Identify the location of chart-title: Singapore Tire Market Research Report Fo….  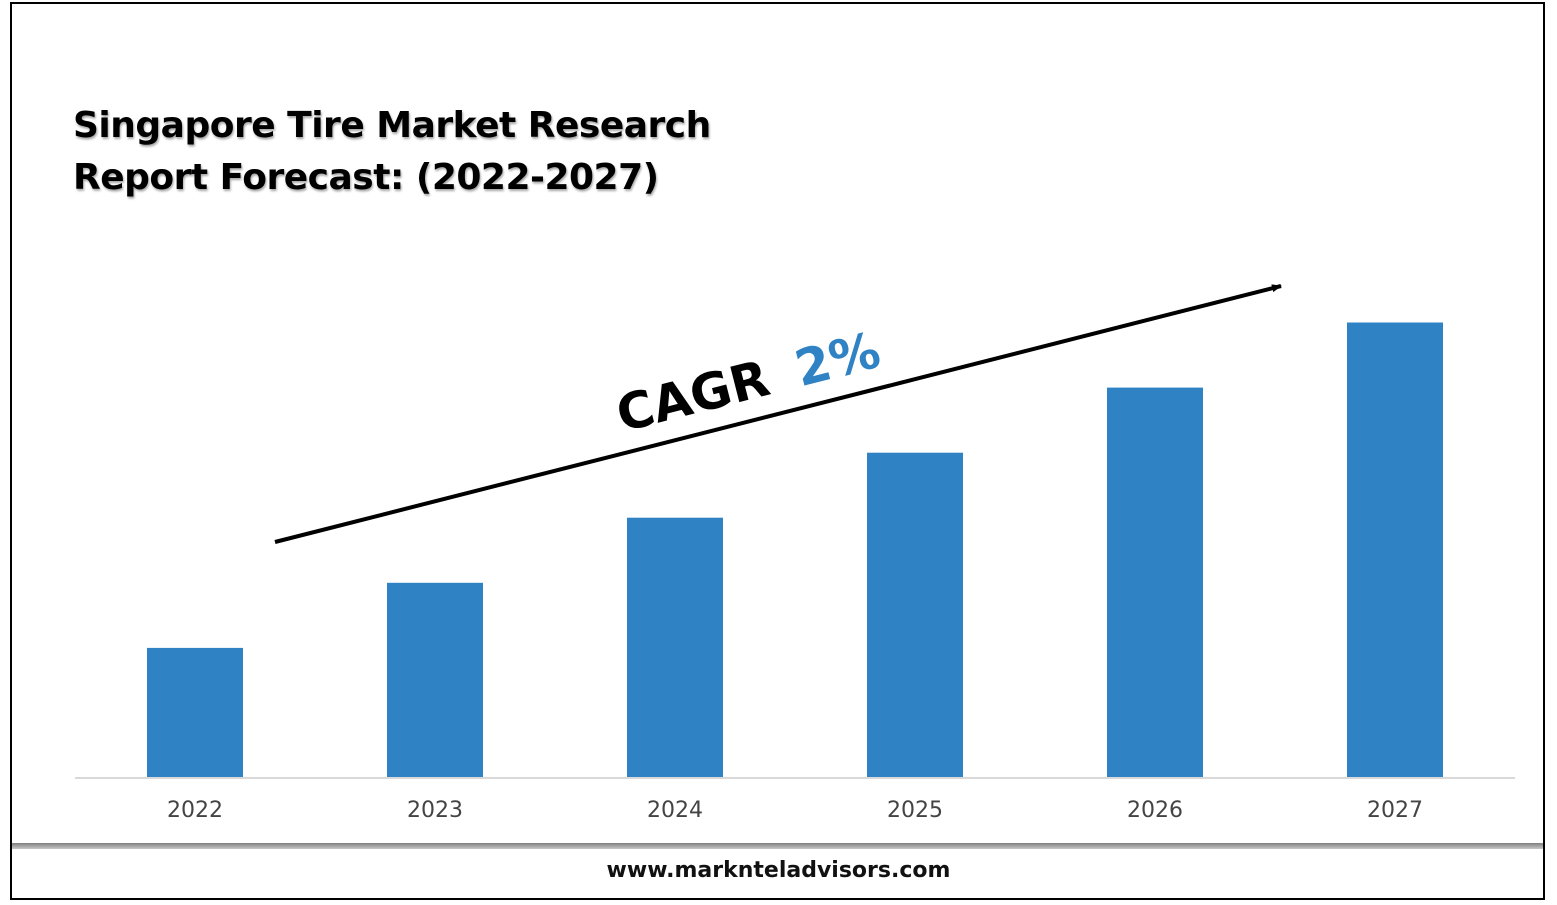
(392, 152).